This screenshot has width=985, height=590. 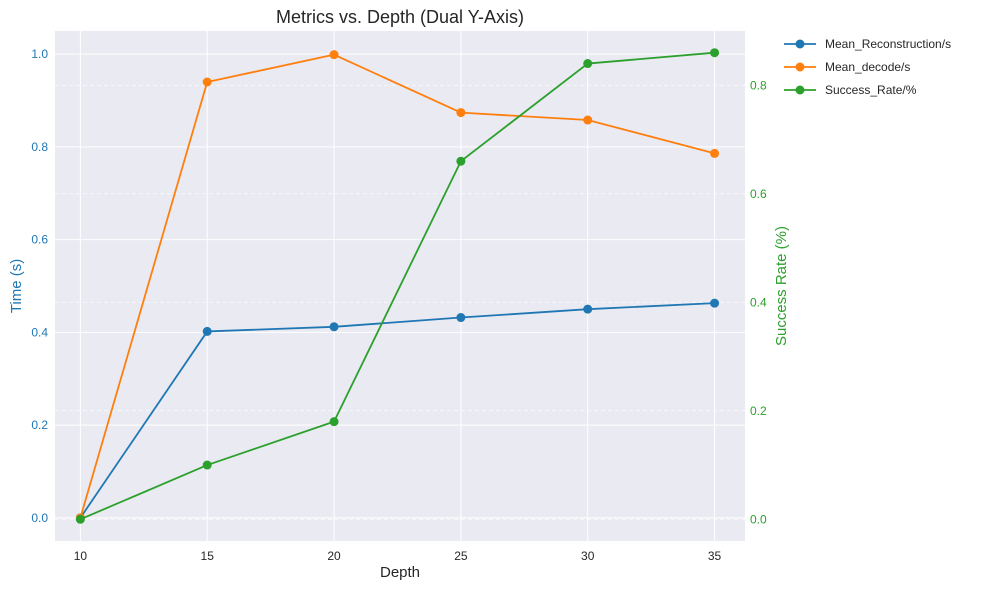 What do you see at coordinates (758, 411) in the screenshot?
I see `y-right-tick-label: 0.2` at bounding box center [758, 411].